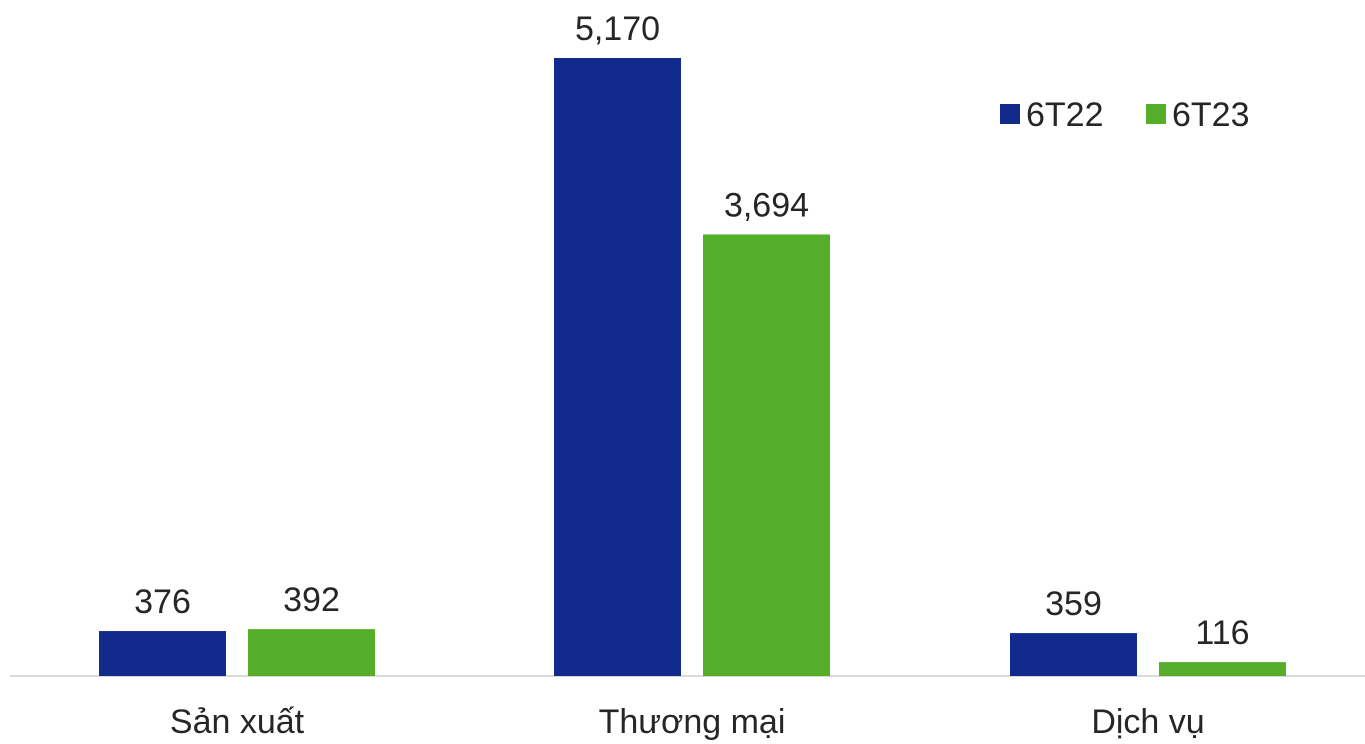 The image size is (1365, 744). Describe the element at coordinates (1125, 115) in the screenshot. I see `legend: 6T22 6T23` at that location.